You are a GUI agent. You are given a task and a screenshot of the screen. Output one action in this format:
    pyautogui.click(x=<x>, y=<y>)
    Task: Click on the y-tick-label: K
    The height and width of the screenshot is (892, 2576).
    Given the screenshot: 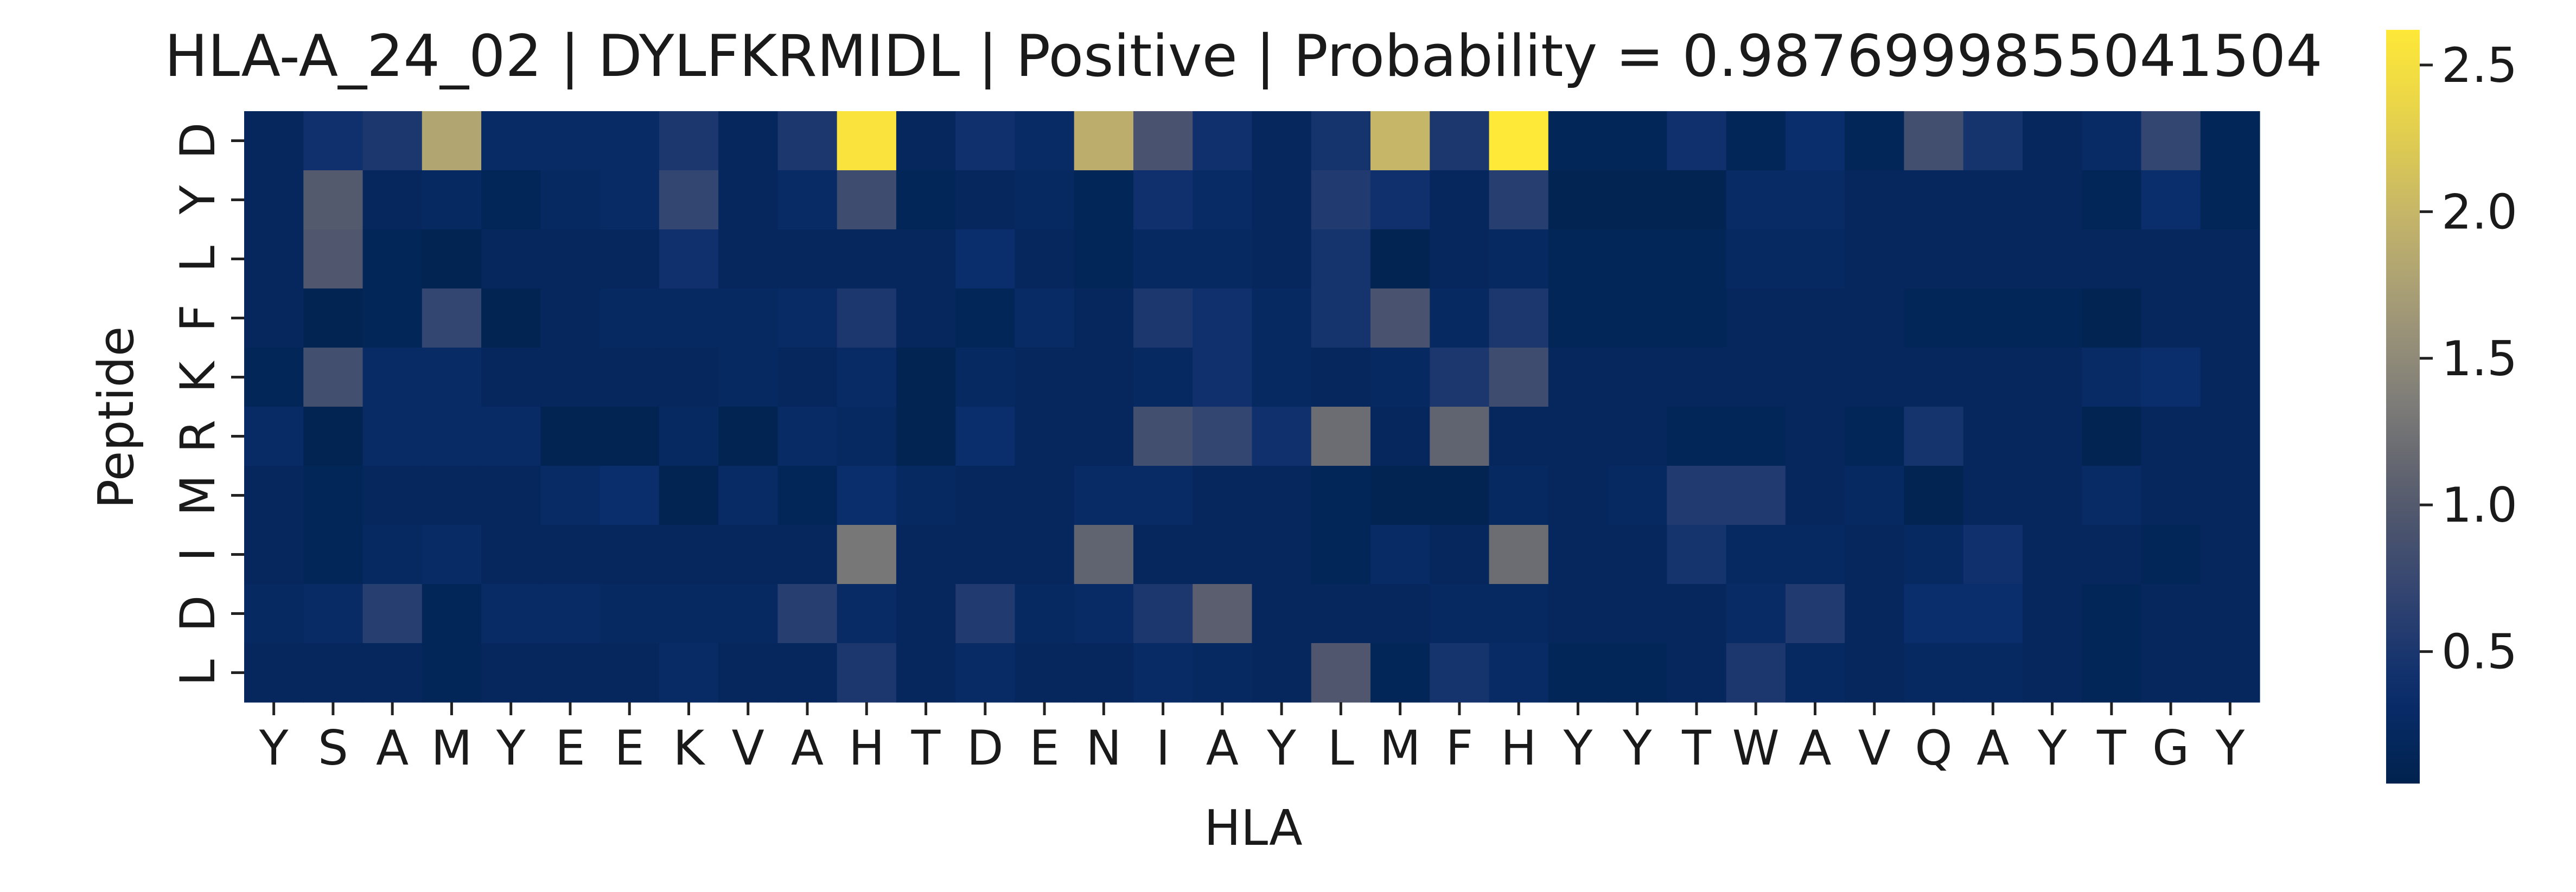 What is the action you would take?
    pyautogui.click(x=198, y=377)
    